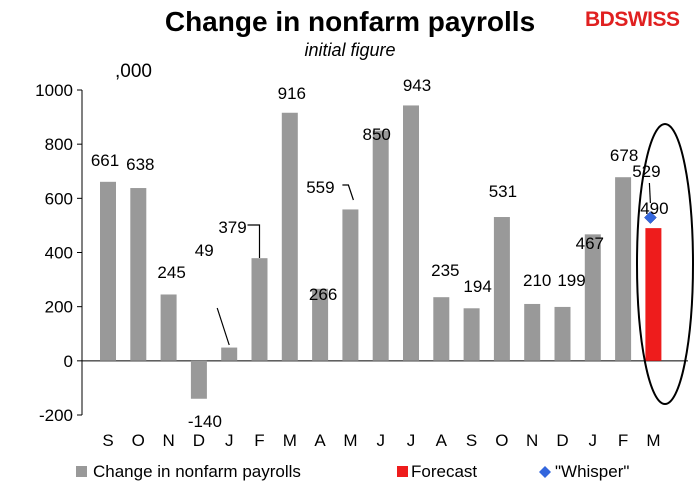  What do you see at coordinates (445, 270) in the screenshot?
I see `data-label: 235` at bounding box center [445, 270].